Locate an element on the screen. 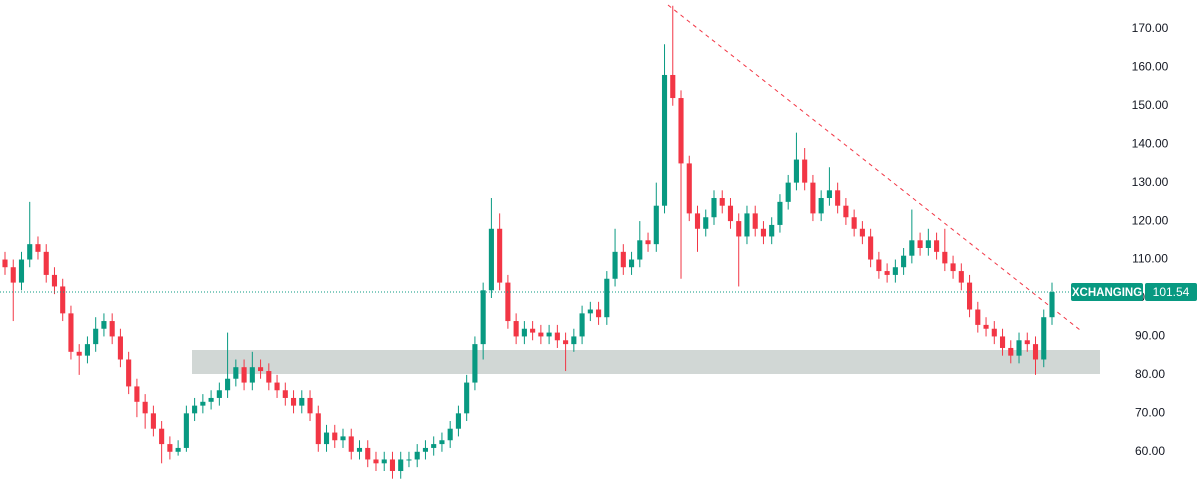  price-label-box is located at coordinates (1171, 292).